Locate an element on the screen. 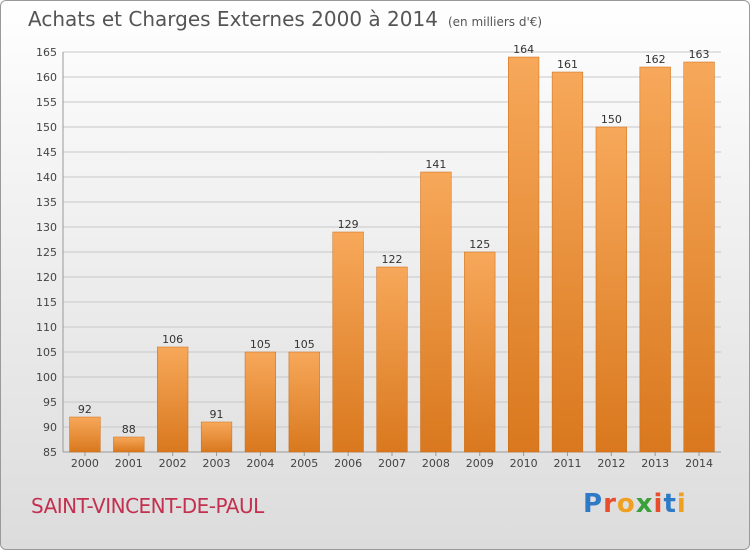 This screenshot has height=550, width=750. data-label: 164 is located at coordinates (523, 49).